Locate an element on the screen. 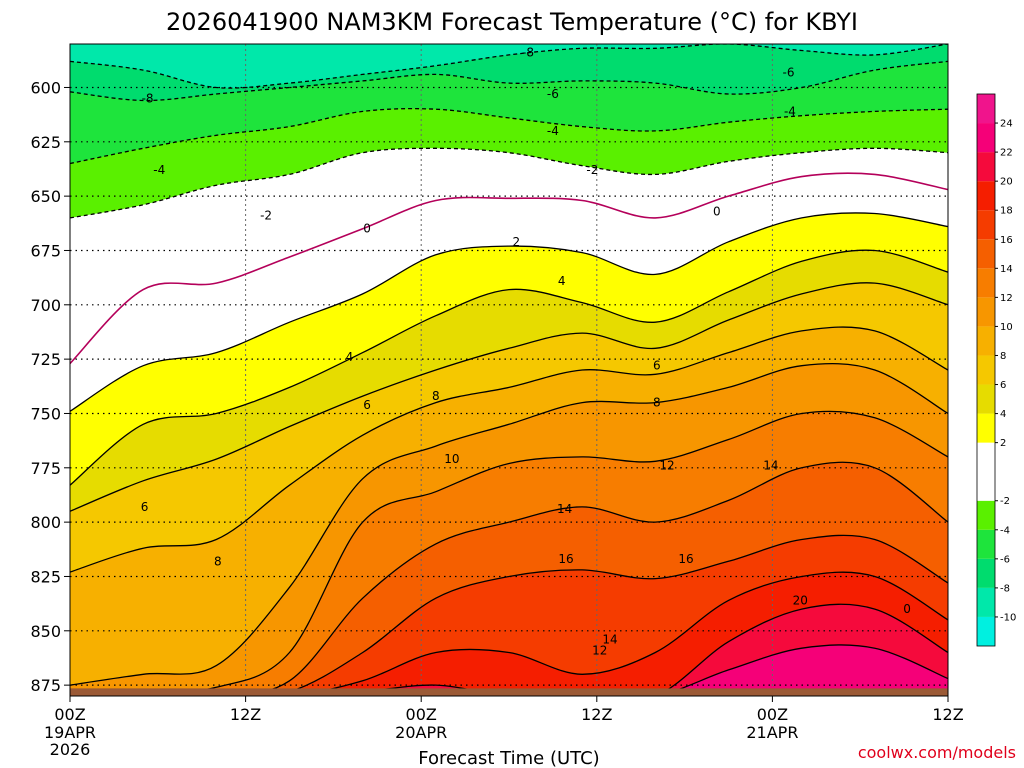 This screenshot has height=768, width=1024. band-fill is located at coordinates (509, 670).